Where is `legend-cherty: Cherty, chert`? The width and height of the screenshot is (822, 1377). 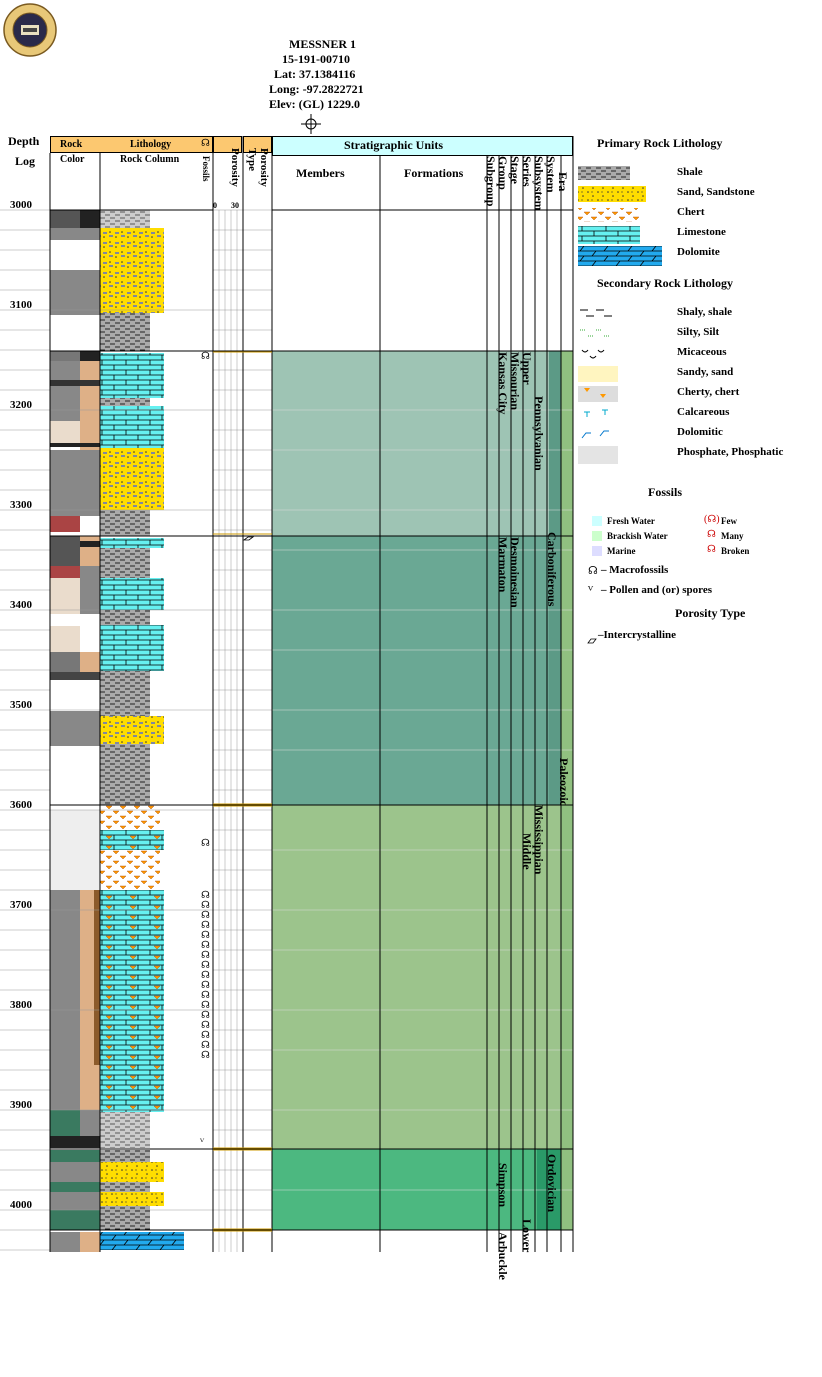
legend-cherty: Cherty, chert is located at coordinates (708, 392).